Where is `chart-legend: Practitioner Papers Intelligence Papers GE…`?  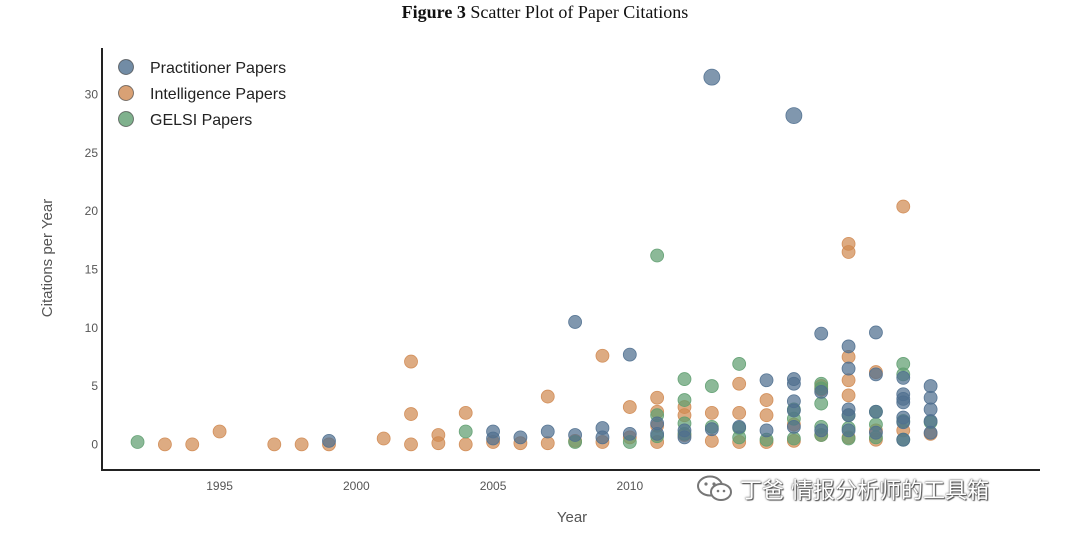
chart-legend: Practitioner Papers Intelligence Papers GE… is located at coordinates (202, 94).